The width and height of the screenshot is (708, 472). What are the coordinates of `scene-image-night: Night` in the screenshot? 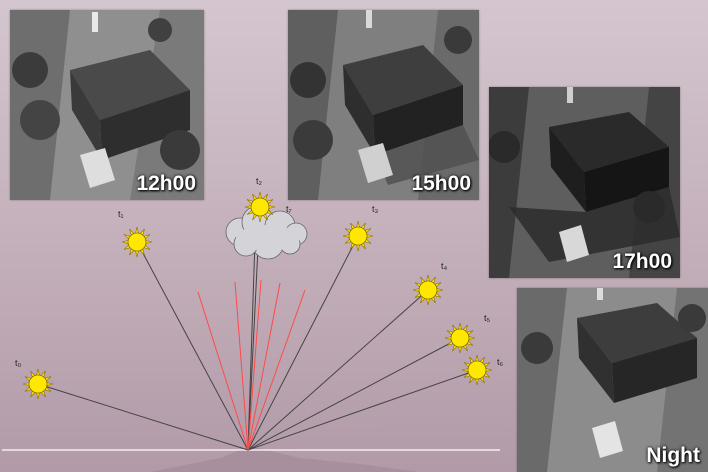 It's located at (612, 380).